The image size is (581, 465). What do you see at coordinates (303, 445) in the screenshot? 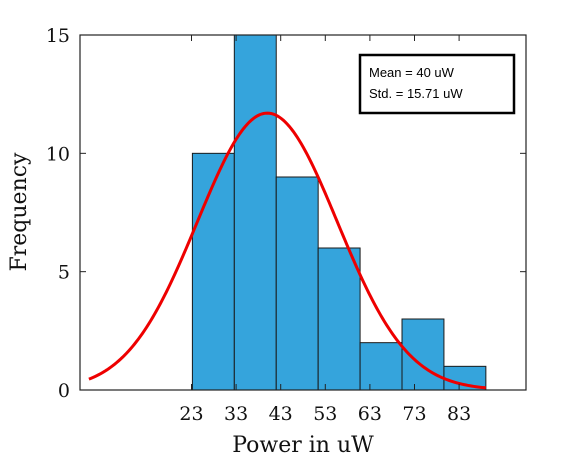
I see `x-axis-label: Power in uW` at bounding box center [303, 445].